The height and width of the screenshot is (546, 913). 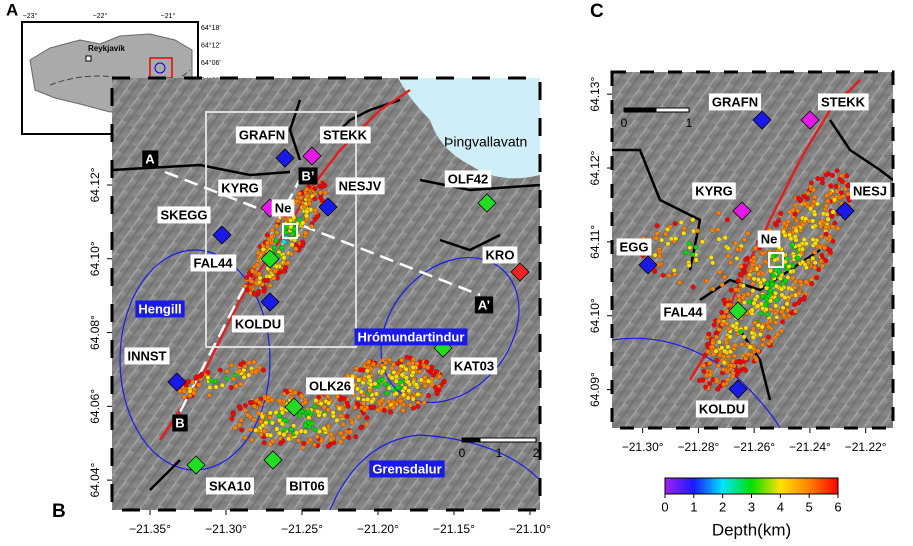 I want to click on y-tick-label: 64.11°, so click(x=595, y=242).